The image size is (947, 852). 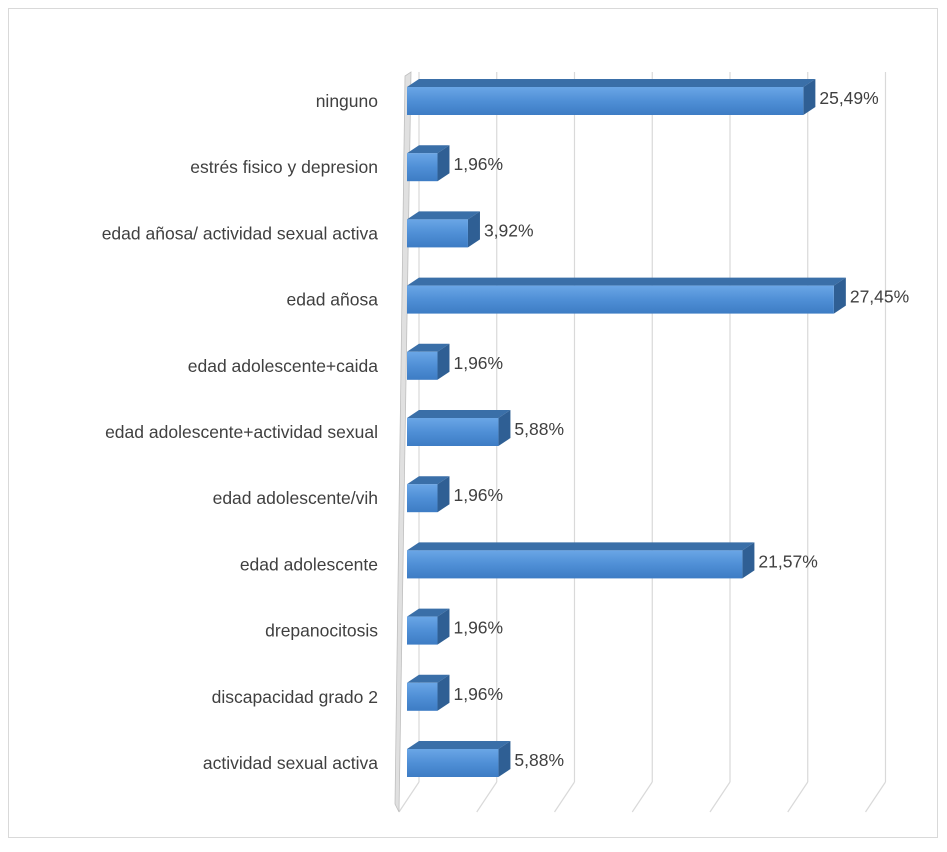 What do you see at coordinates (403, 442) in the screenshot?
I see `axis-wall` at bounding box center [403, 442].